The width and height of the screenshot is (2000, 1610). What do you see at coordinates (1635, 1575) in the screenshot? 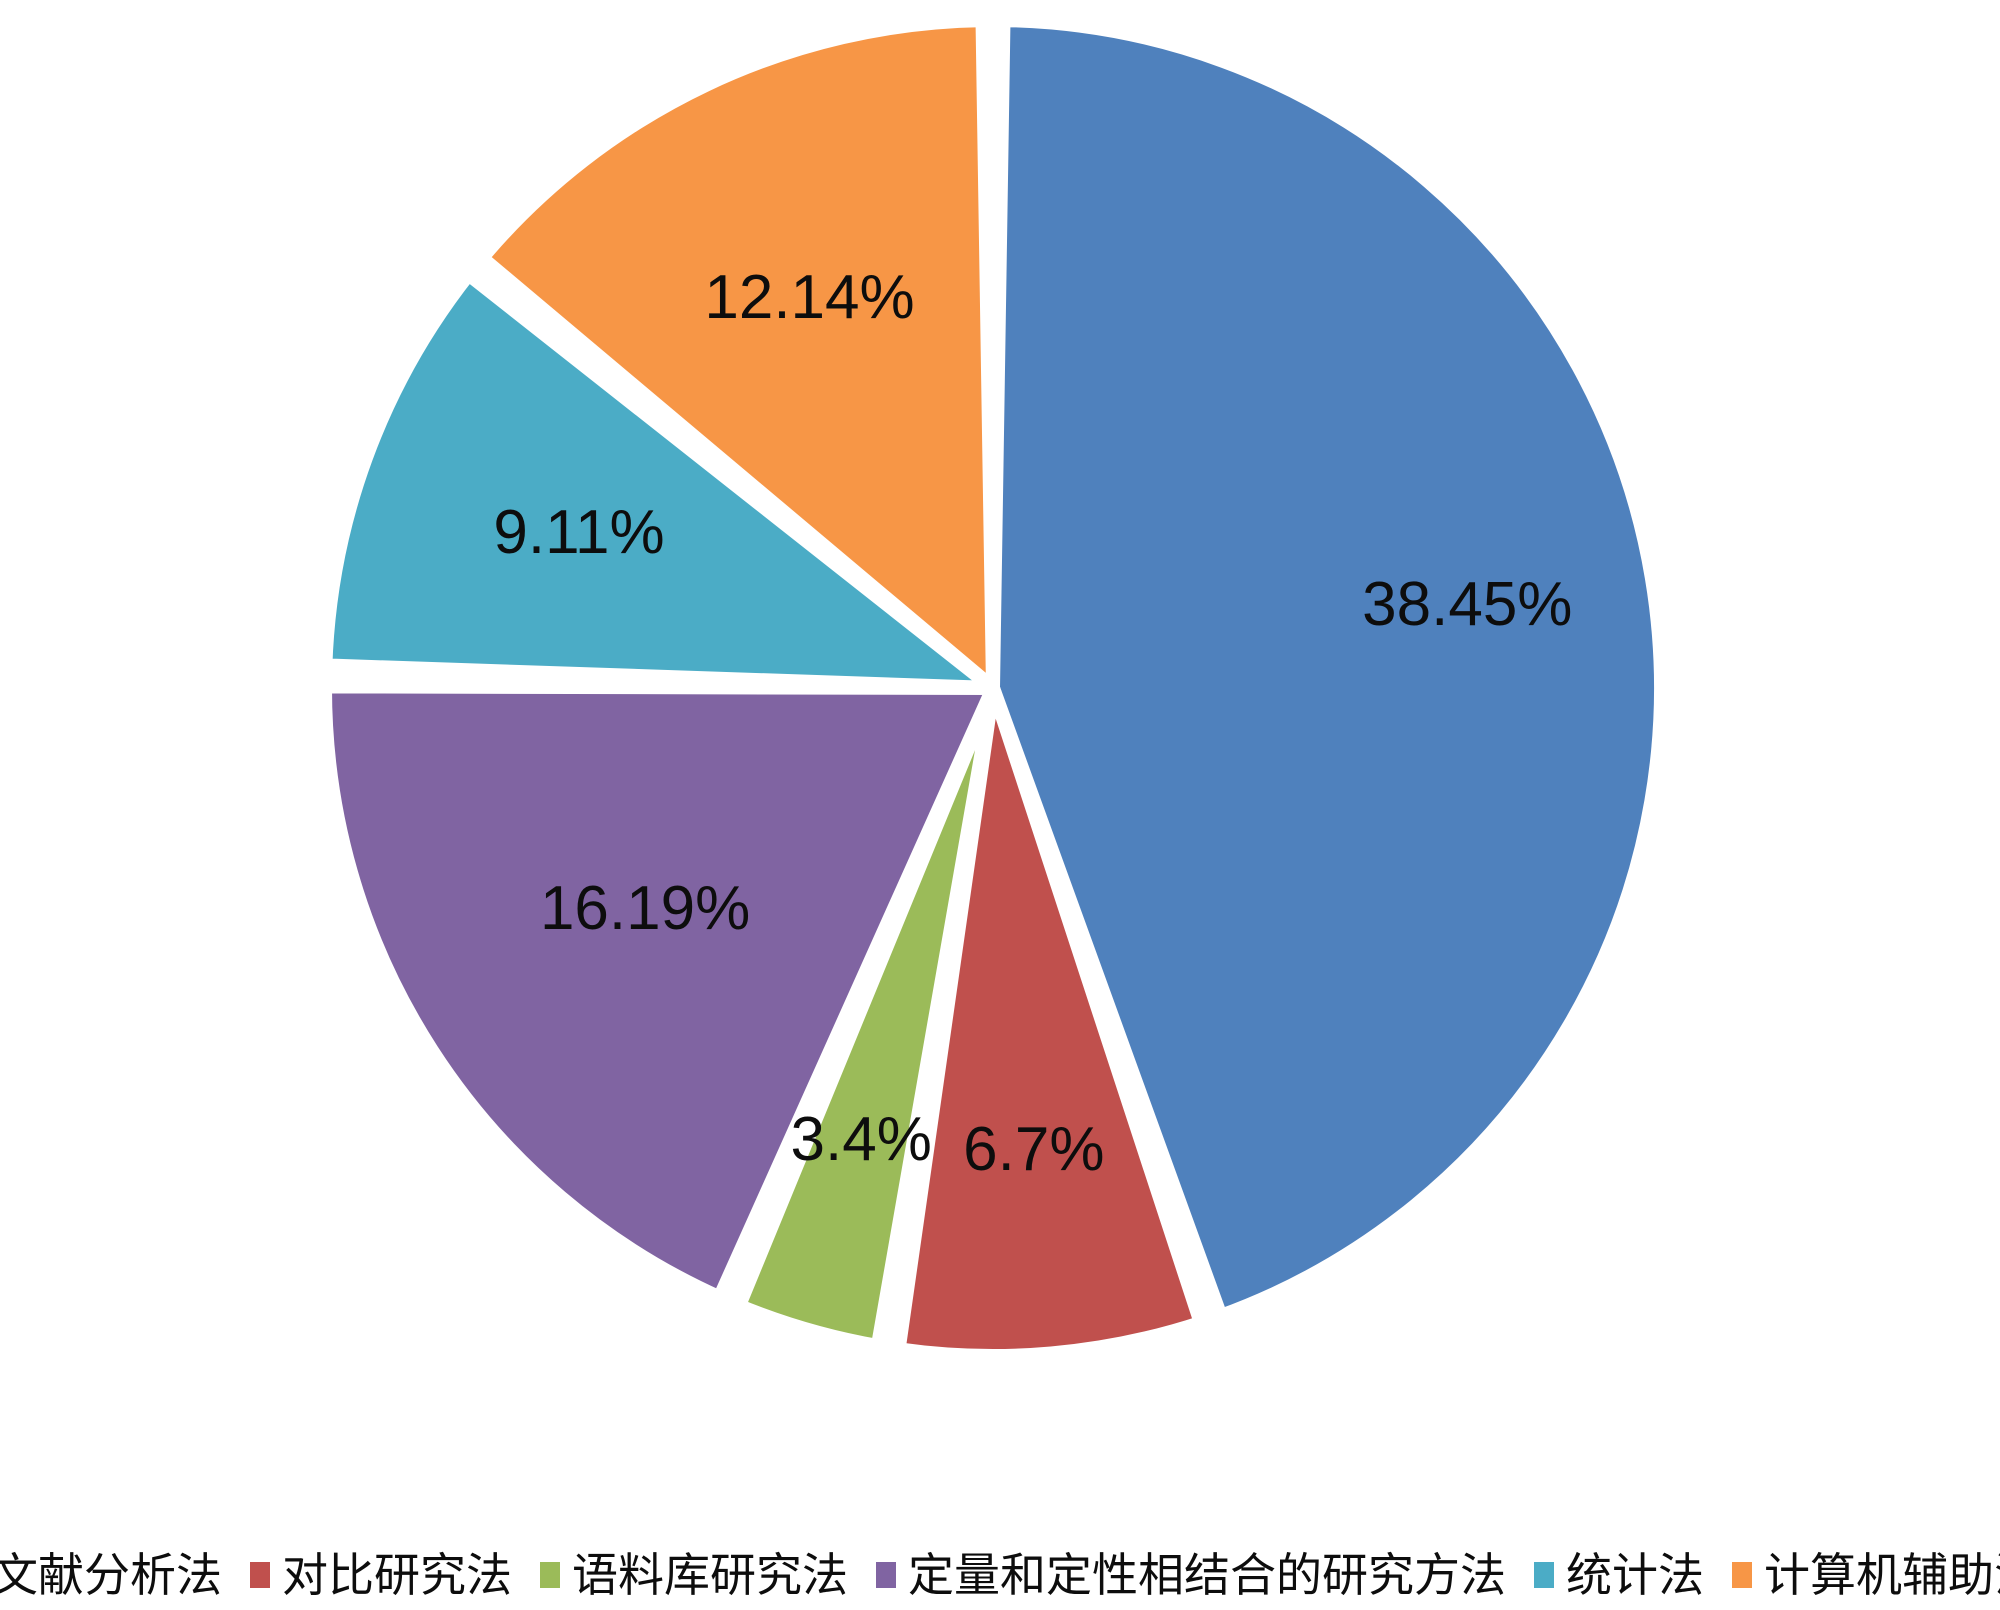
I see `legend-item-label: 统计法` at bounding box center [1635, 1575].